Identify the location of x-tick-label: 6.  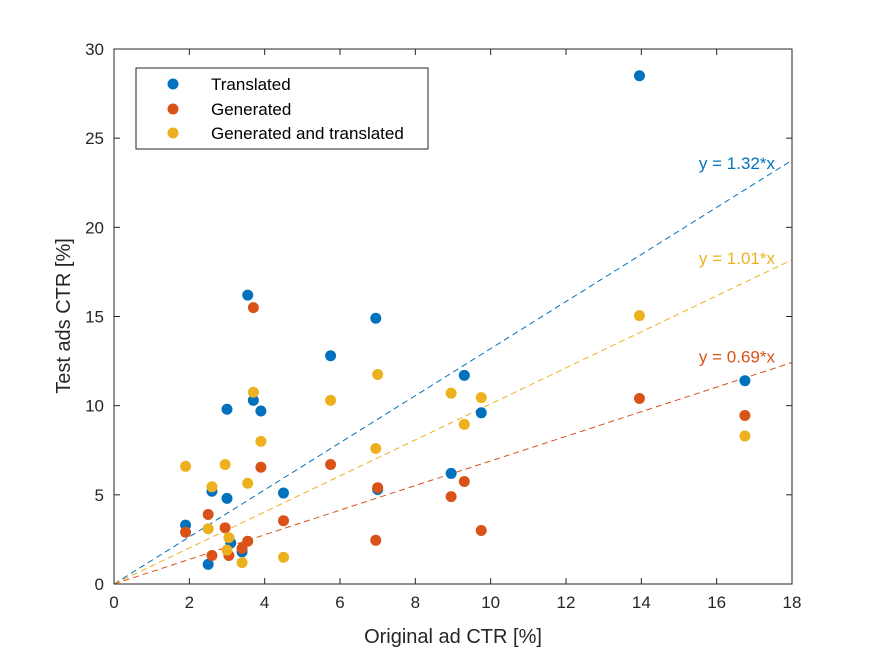
(339, 602).